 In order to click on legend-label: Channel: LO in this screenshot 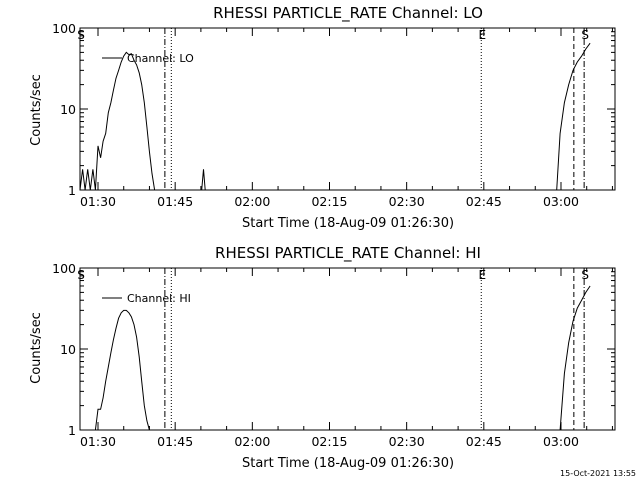, I will do `click(160, 58)`.